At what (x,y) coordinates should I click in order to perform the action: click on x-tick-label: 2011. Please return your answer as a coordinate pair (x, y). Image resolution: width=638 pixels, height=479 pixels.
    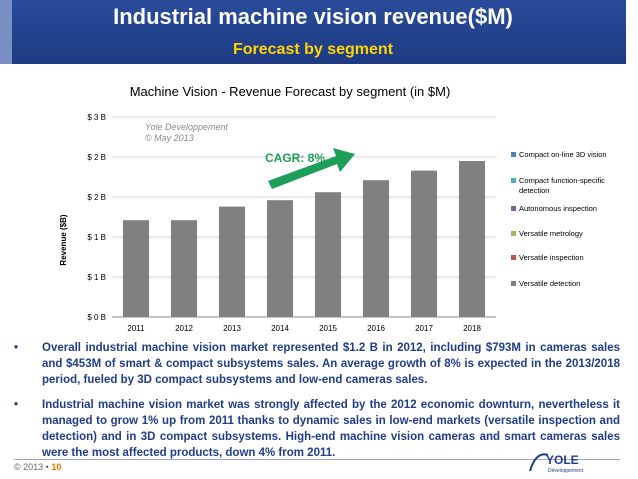
    Looking at the image, I should click on (136, 328).